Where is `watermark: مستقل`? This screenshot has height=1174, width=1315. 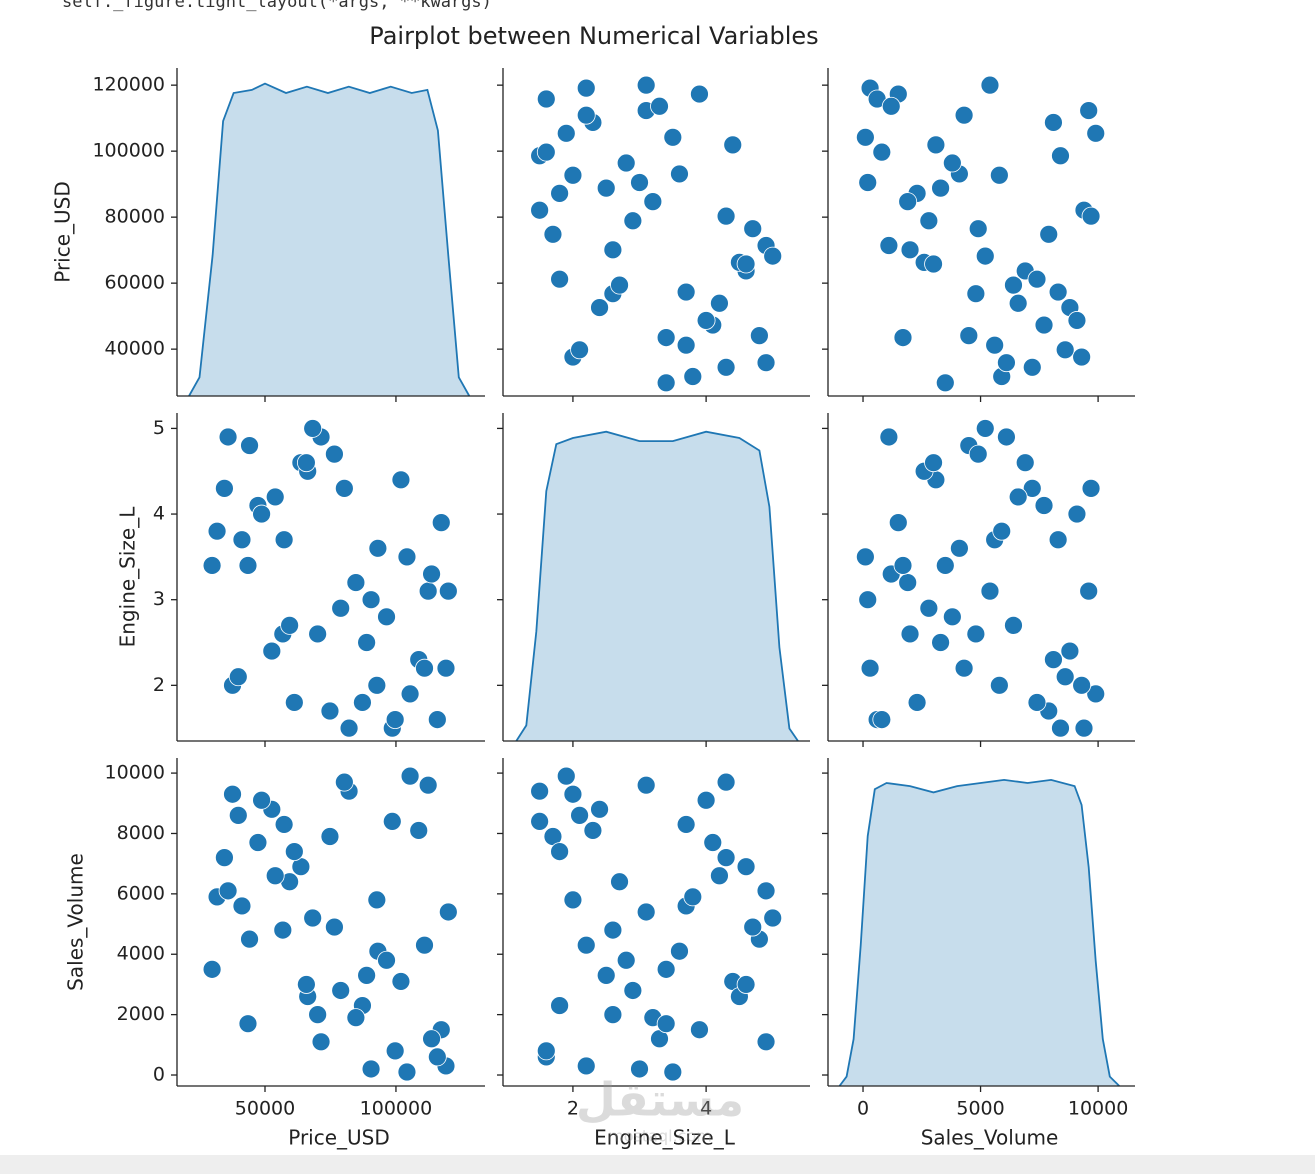 watermark: مستقل is located at coordinates (660, 1100).